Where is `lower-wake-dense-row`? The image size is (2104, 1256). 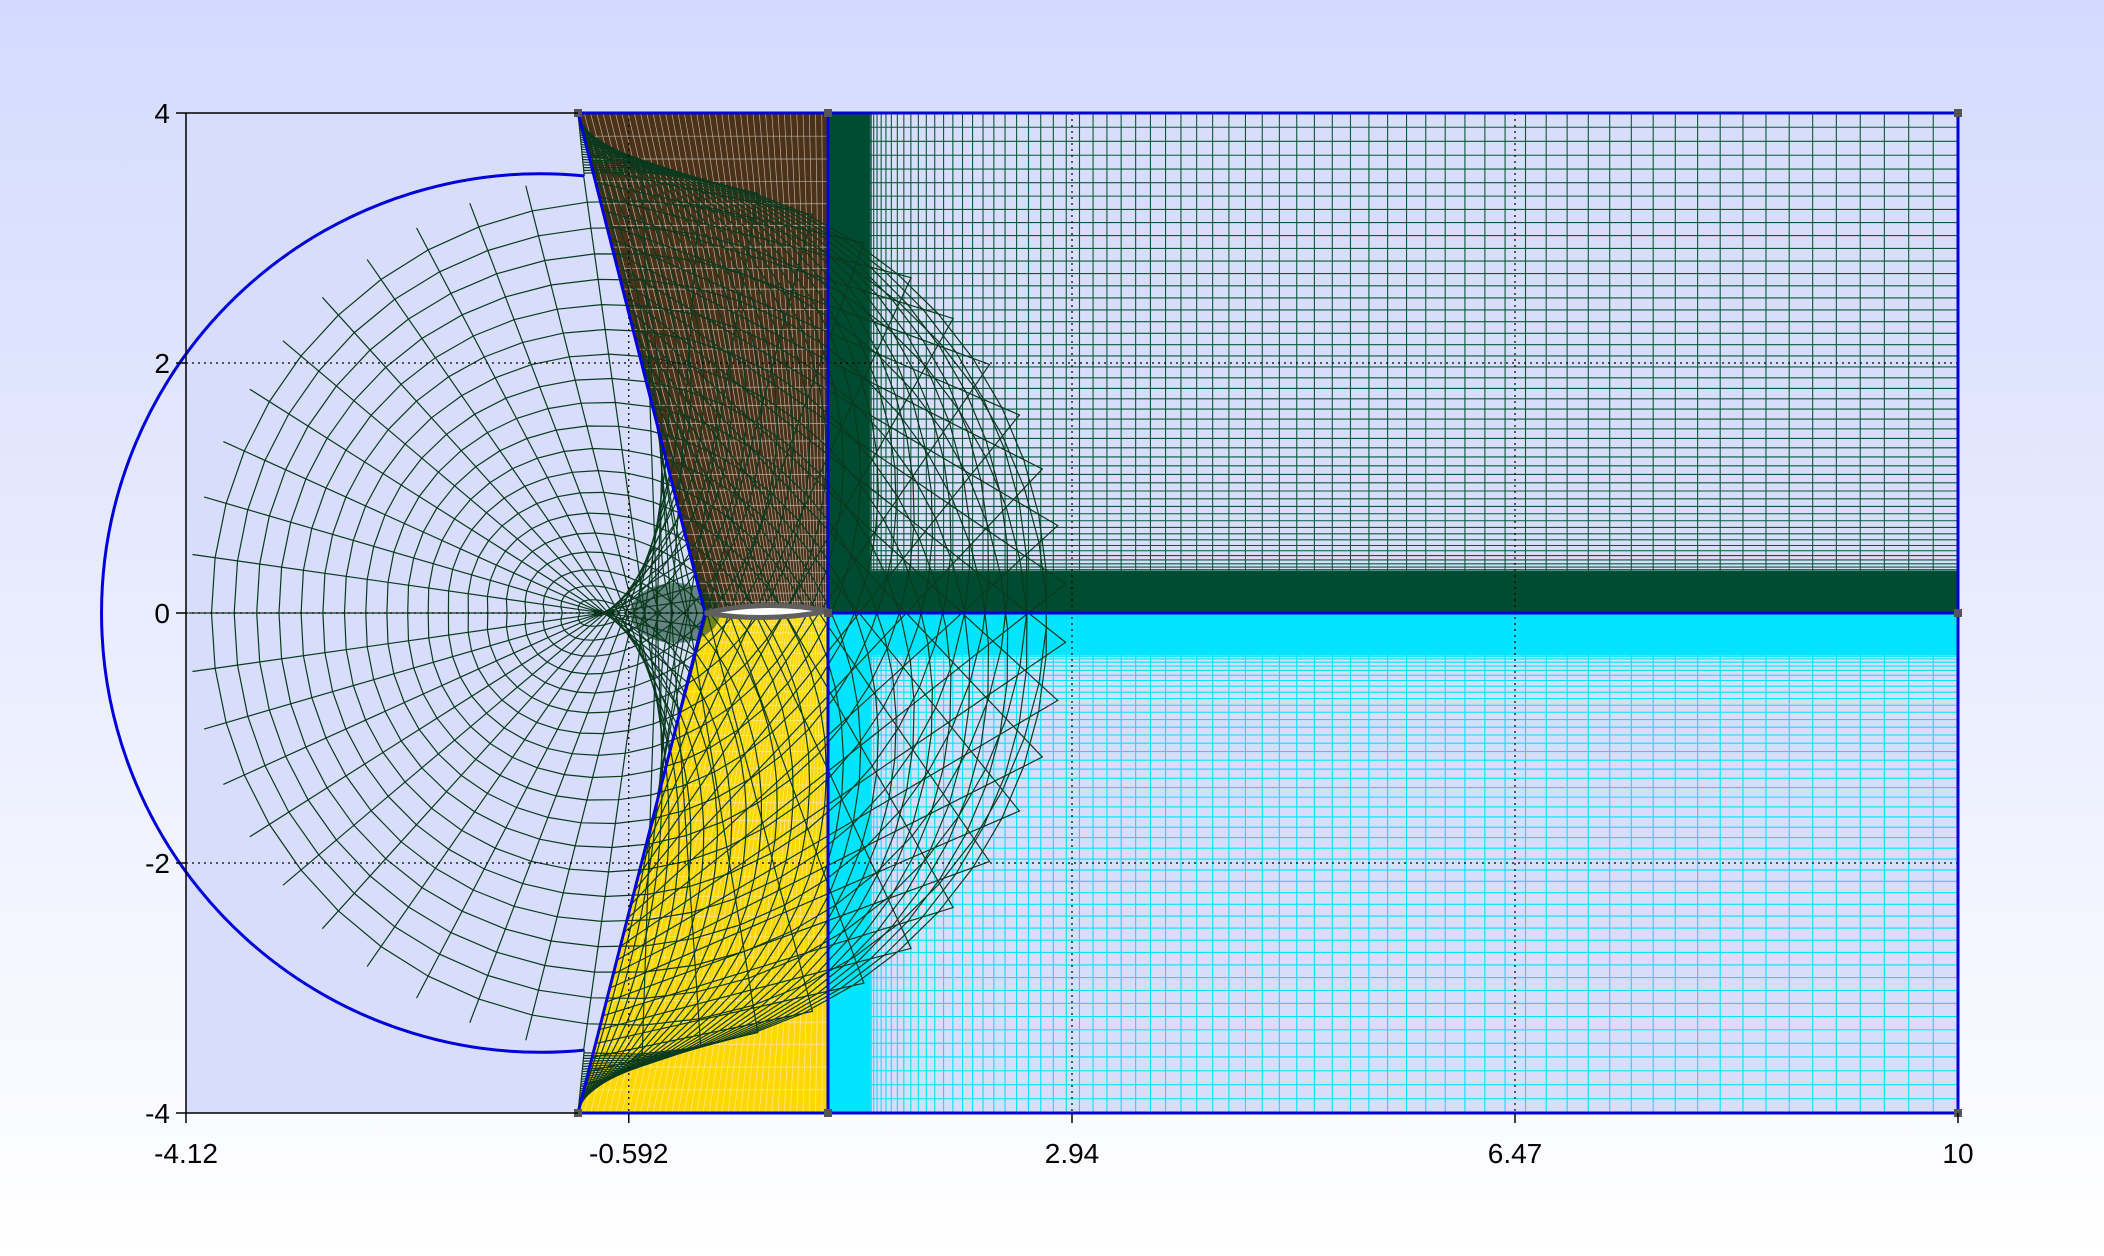 lower-wake-dense-row is located at coordinates (1393, 634).